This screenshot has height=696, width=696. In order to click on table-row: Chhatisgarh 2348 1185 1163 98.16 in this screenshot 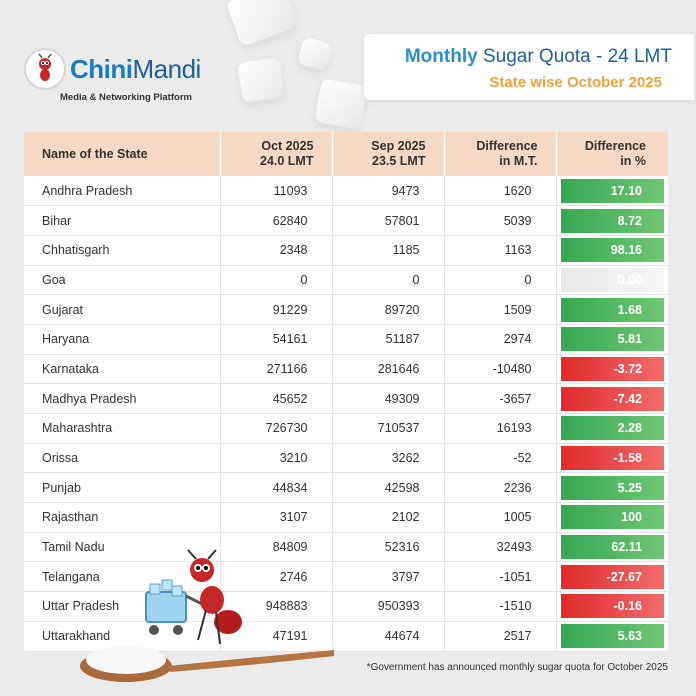, I will do `click(346, 250)`.